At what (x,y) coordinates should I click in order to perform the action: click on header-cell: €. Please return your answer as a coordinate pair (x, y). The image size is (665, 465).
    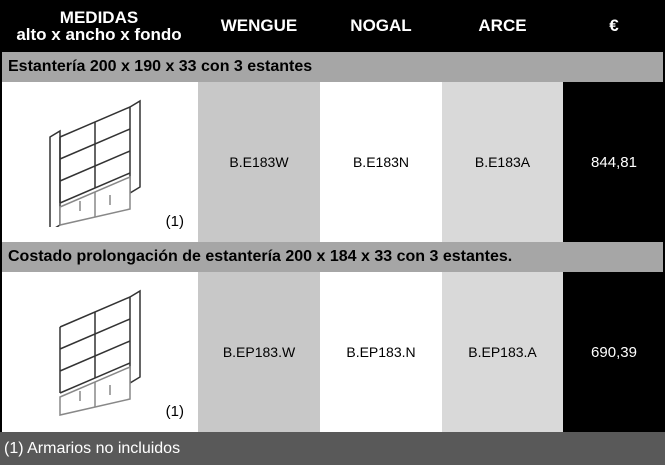
    Looking at the image, I should click on (614, 26).